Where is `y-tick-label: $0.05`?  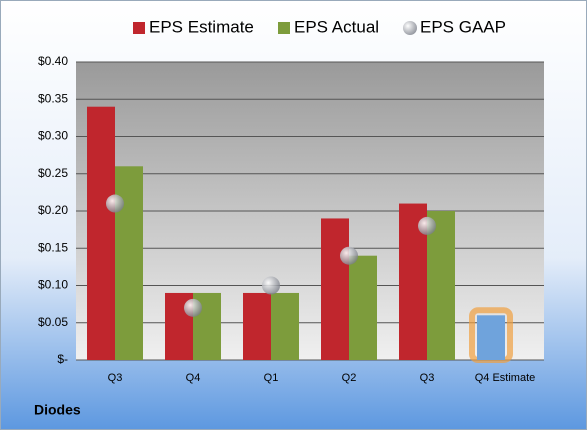 y-tick-label: $0.05 is located at coordinates (53, 322).